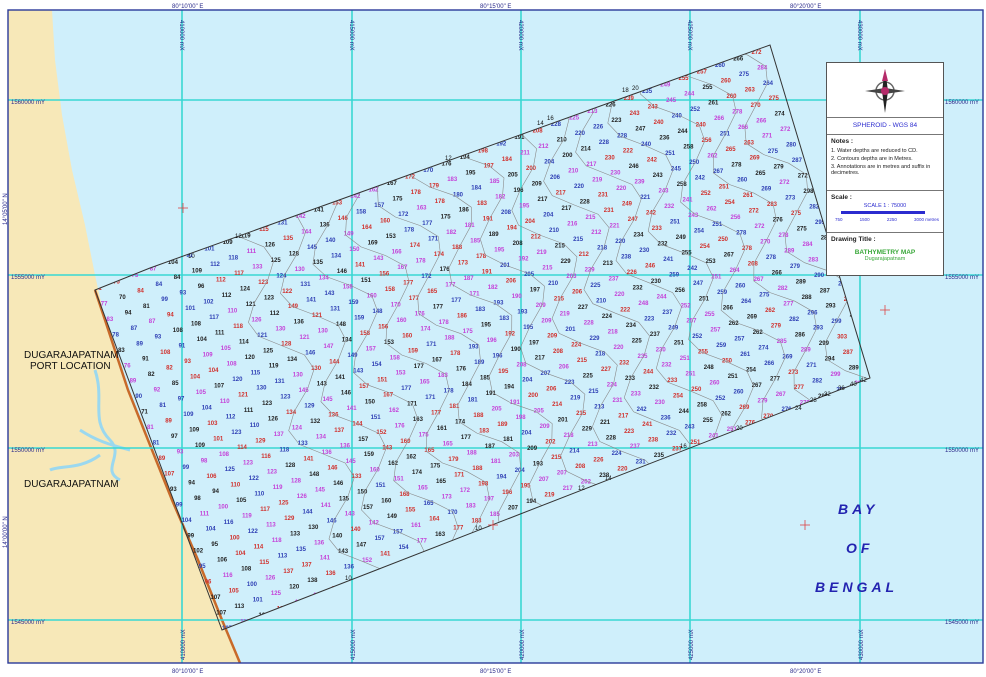 This screenshot has height=677, width=986. Describe the element at coordinates (750, 423) in the screenshot. I see `depth-sounding: 276` at that location.